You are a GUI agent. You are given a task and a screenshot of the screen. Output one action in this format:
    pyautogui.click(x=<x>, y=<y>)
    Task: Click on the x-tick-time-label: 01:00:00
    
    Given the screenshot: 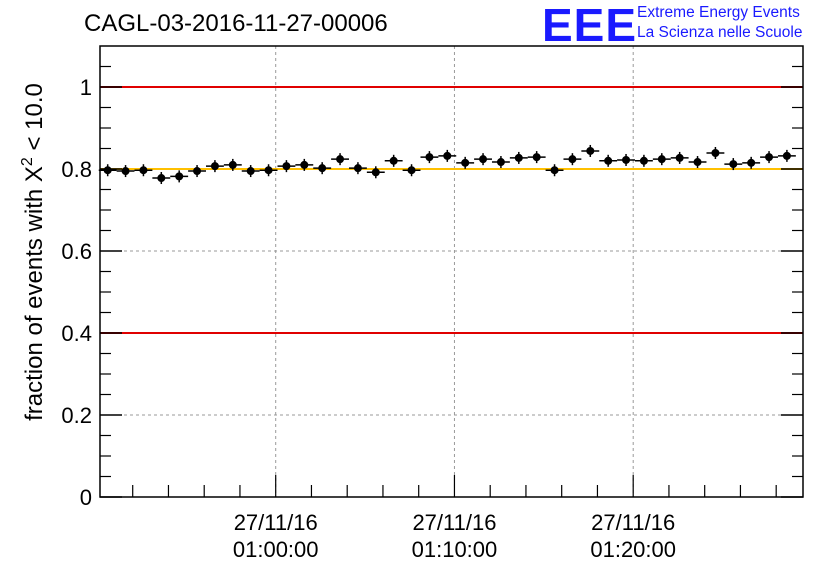 What is the action you would take?
    pyautogui.click(x=276, y=549)
    